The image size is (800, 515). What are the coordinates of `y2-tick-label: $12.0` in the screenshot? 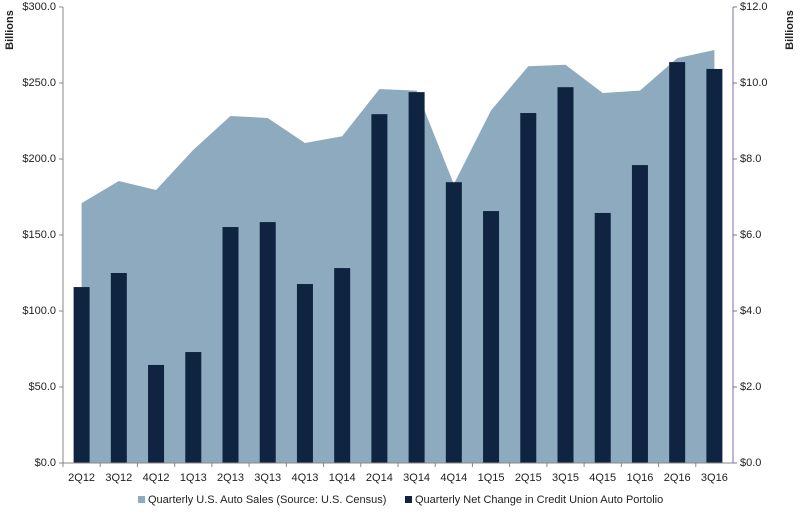 It's located at (754, 7).